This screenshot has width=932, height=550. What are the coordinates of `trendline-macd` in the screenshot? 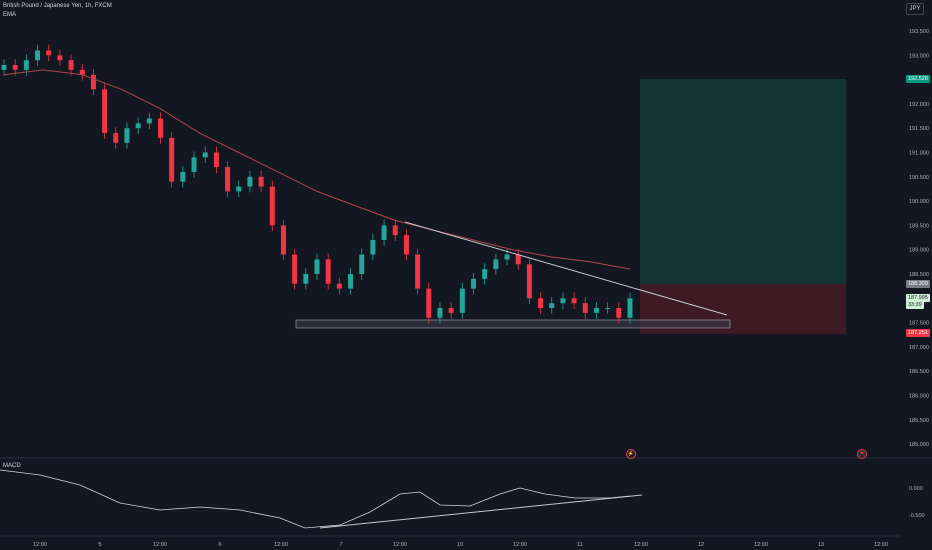 It's located at (481, 511).